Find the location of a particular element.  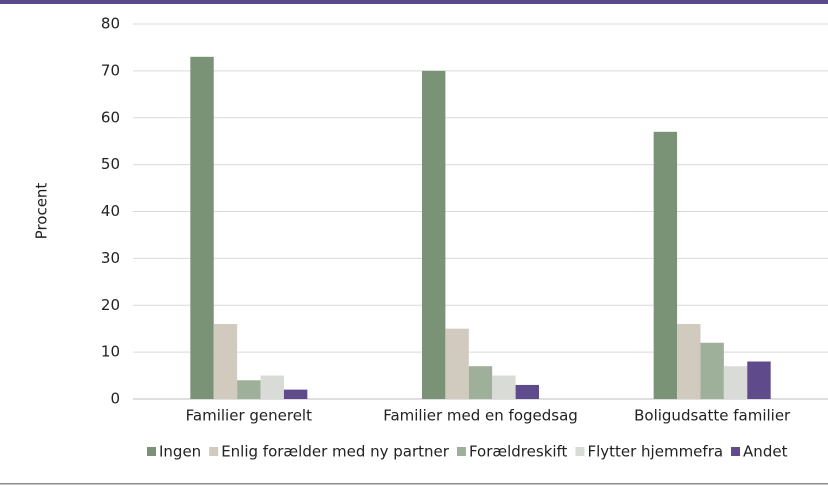

legend-label: Forældreskift is located at coordinates (518, 452).